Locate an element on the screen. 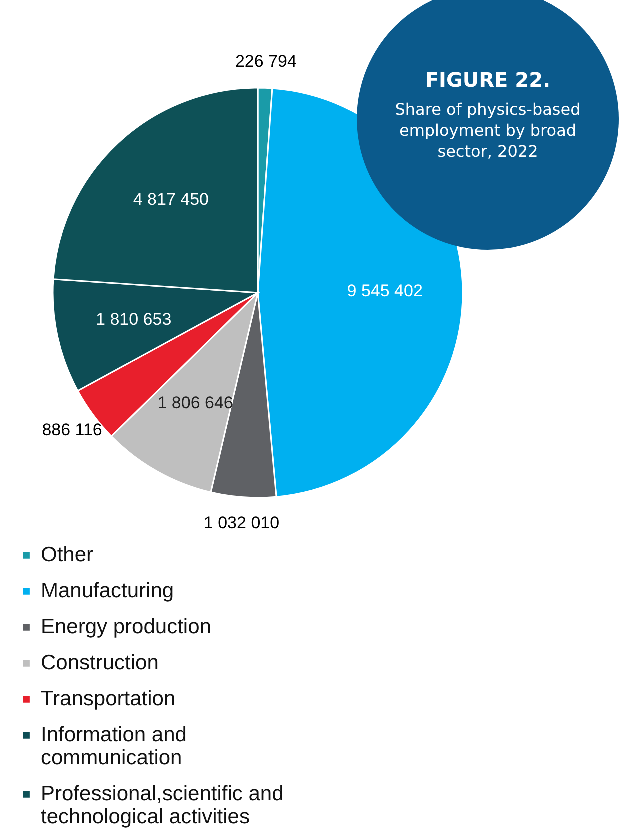 The height and width of the screenshot is (839, 623). legend-label: Information and communication is located at coordinates (114, 747).